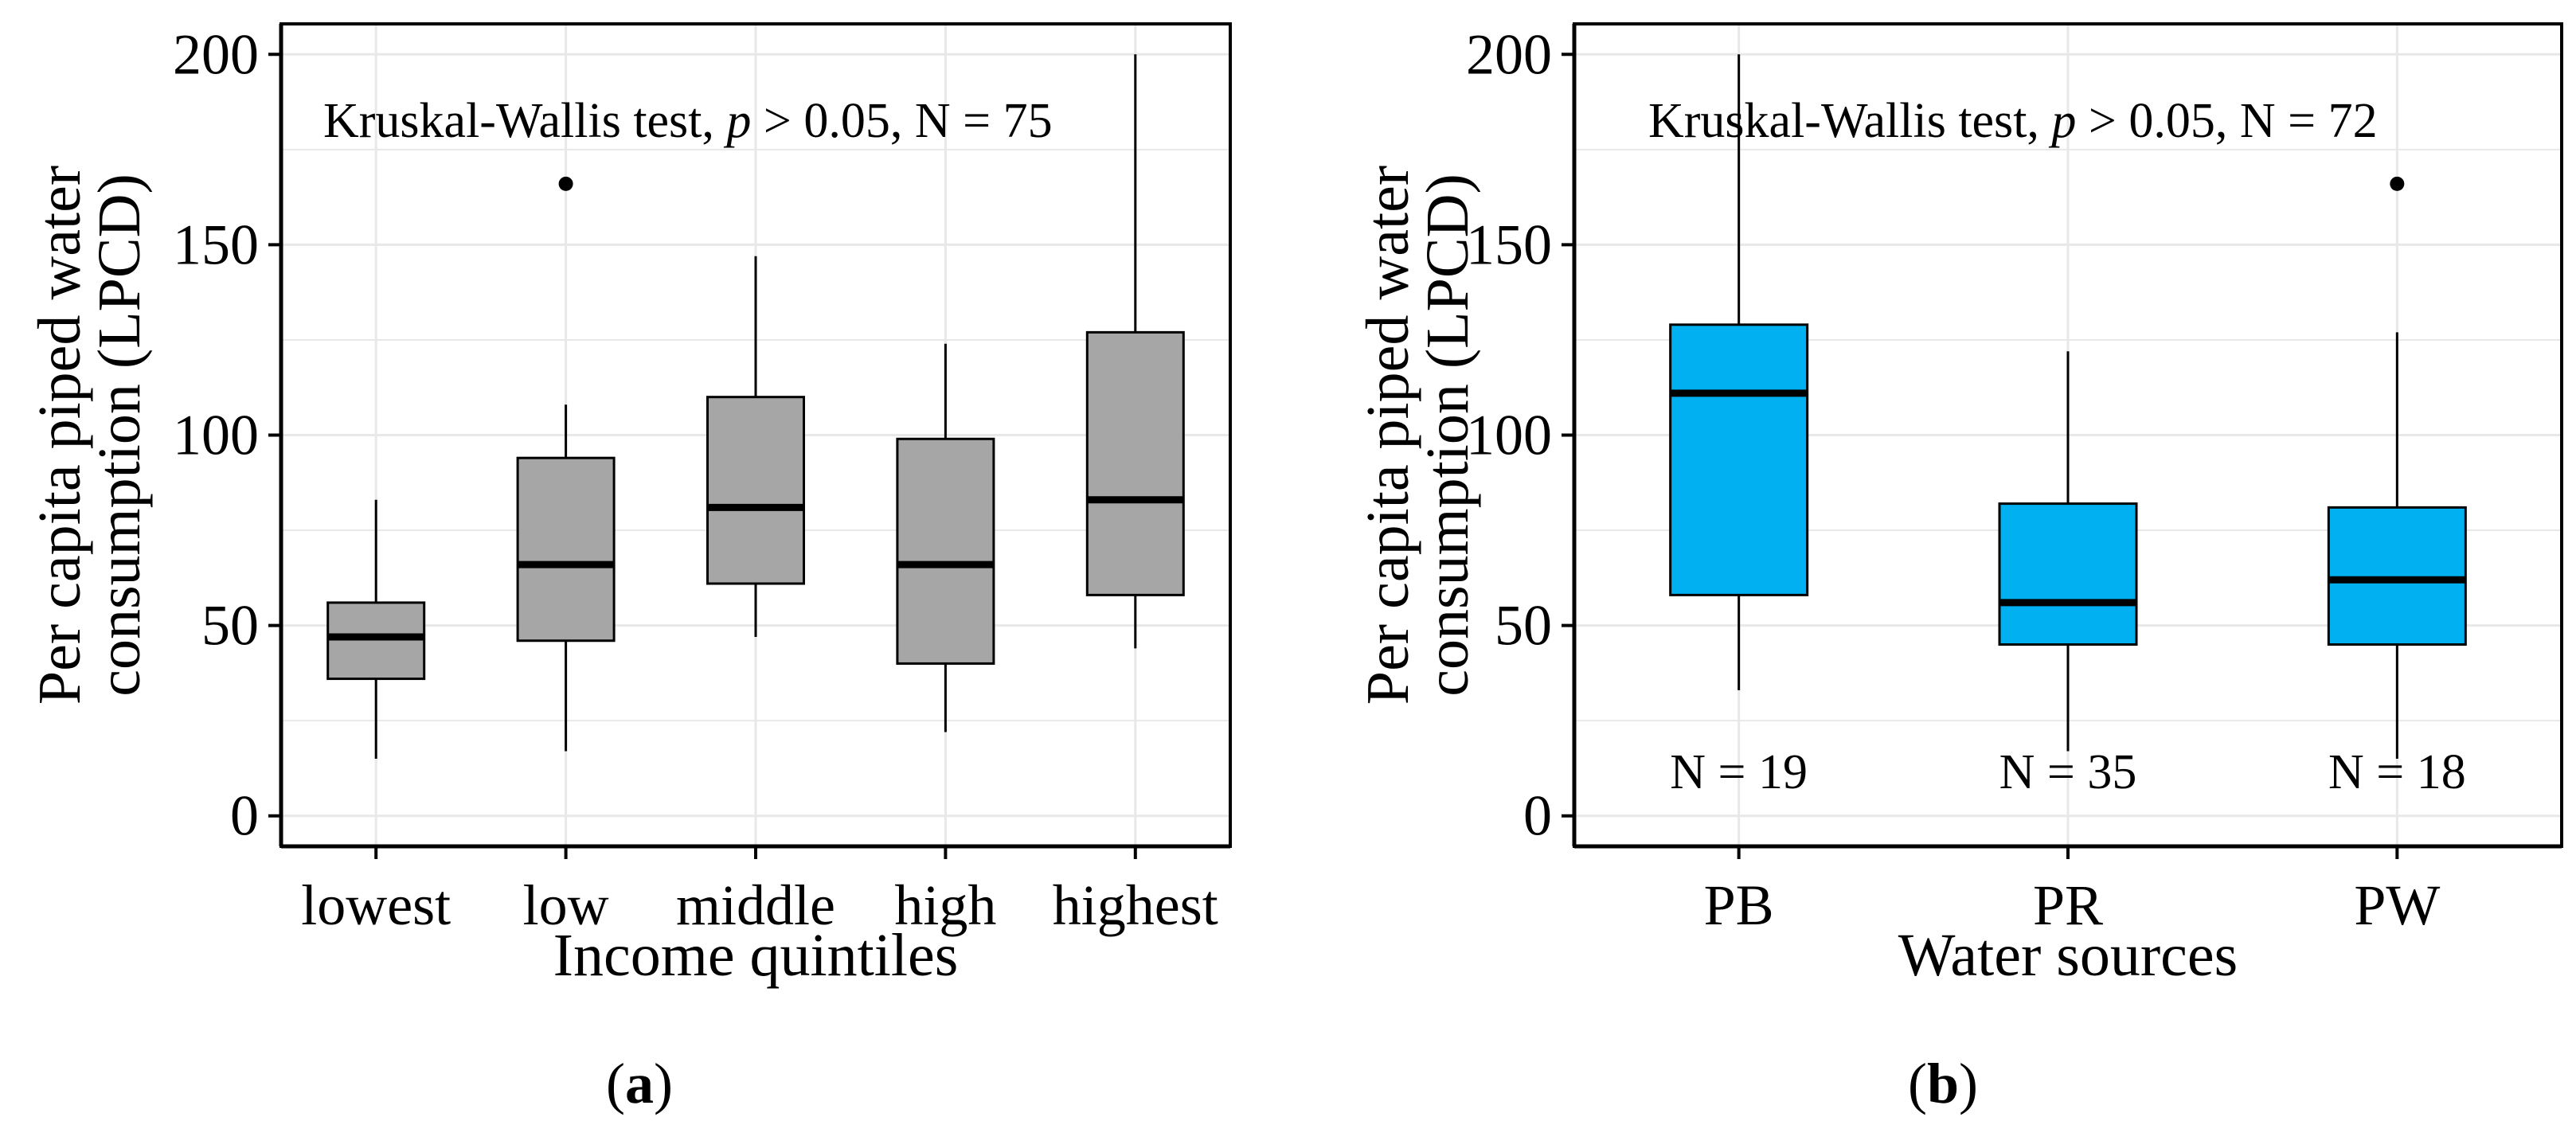 The height and width of the screenshot is (1121, 2576). I want to click on x-axis-title: Water sources, so click(2068, 955).